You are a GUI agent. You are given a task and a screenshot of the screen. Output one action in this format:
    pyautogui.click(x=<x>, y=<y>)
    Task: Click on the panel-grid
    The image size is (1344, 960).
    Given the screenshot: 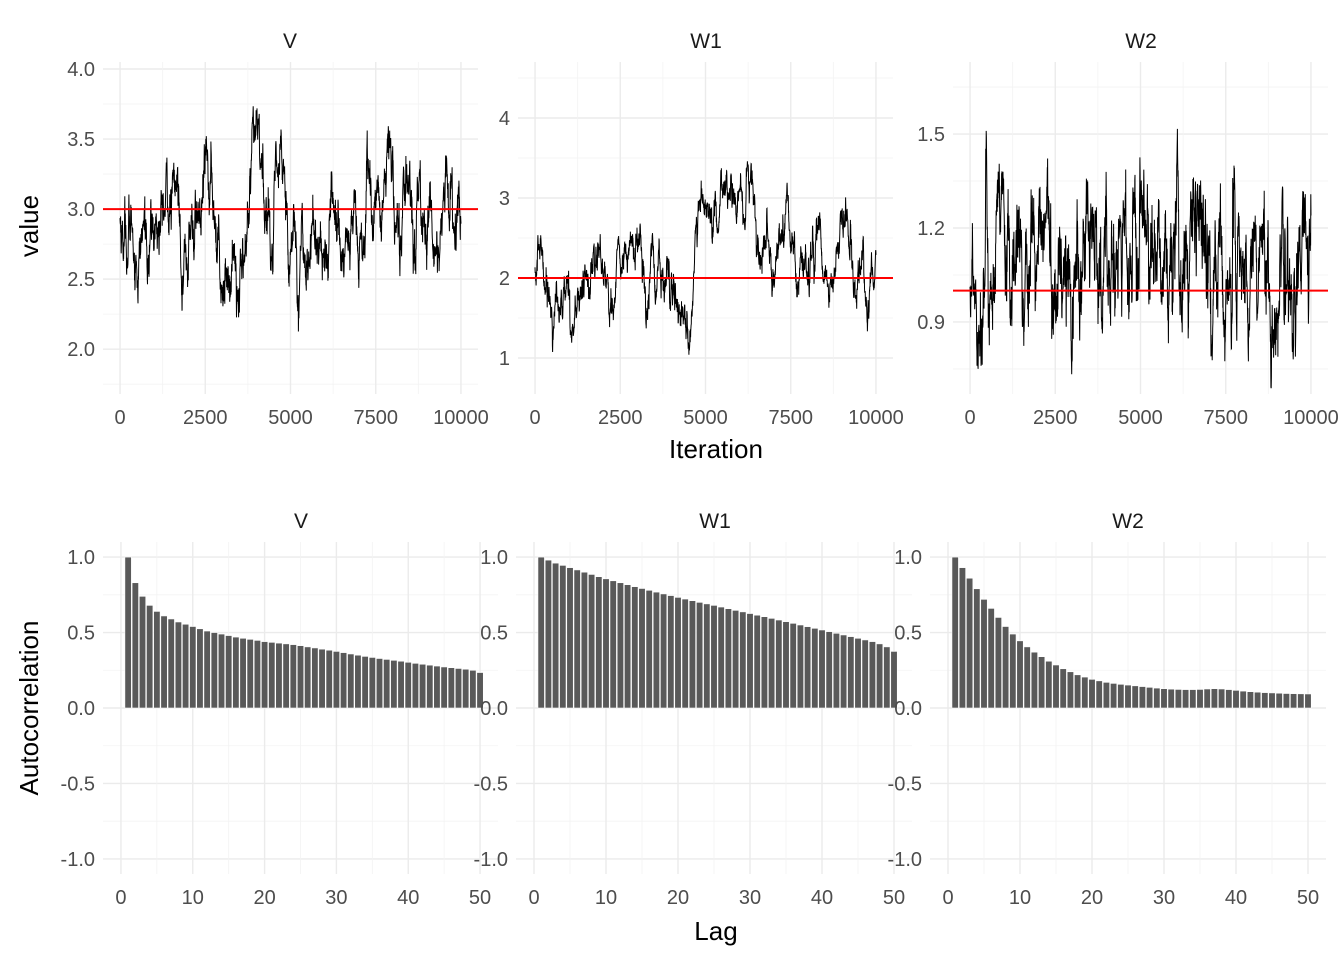 What is the action you would take?
    pyautogui.click(x=705, y=228)
    